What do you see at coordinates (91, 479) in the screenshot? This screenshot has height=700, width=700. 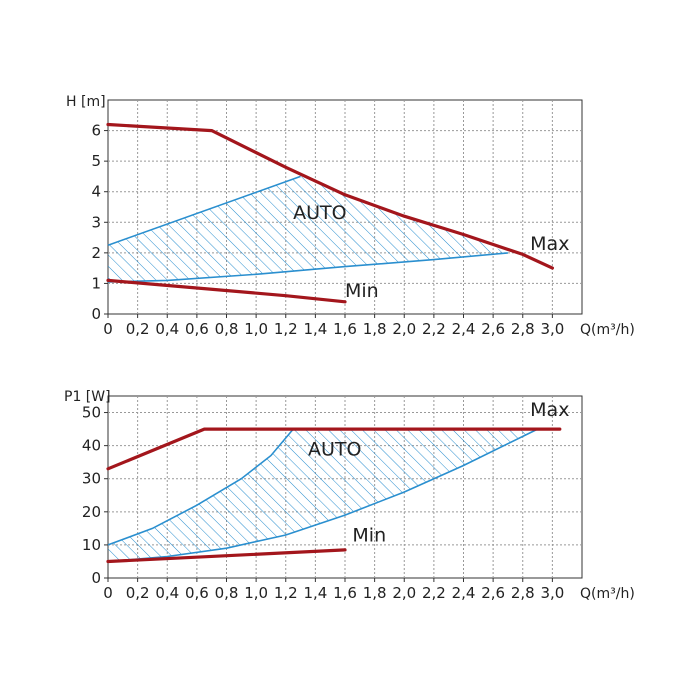 I see `power-y-tick-label: 30` at bounding box center [91, 479].